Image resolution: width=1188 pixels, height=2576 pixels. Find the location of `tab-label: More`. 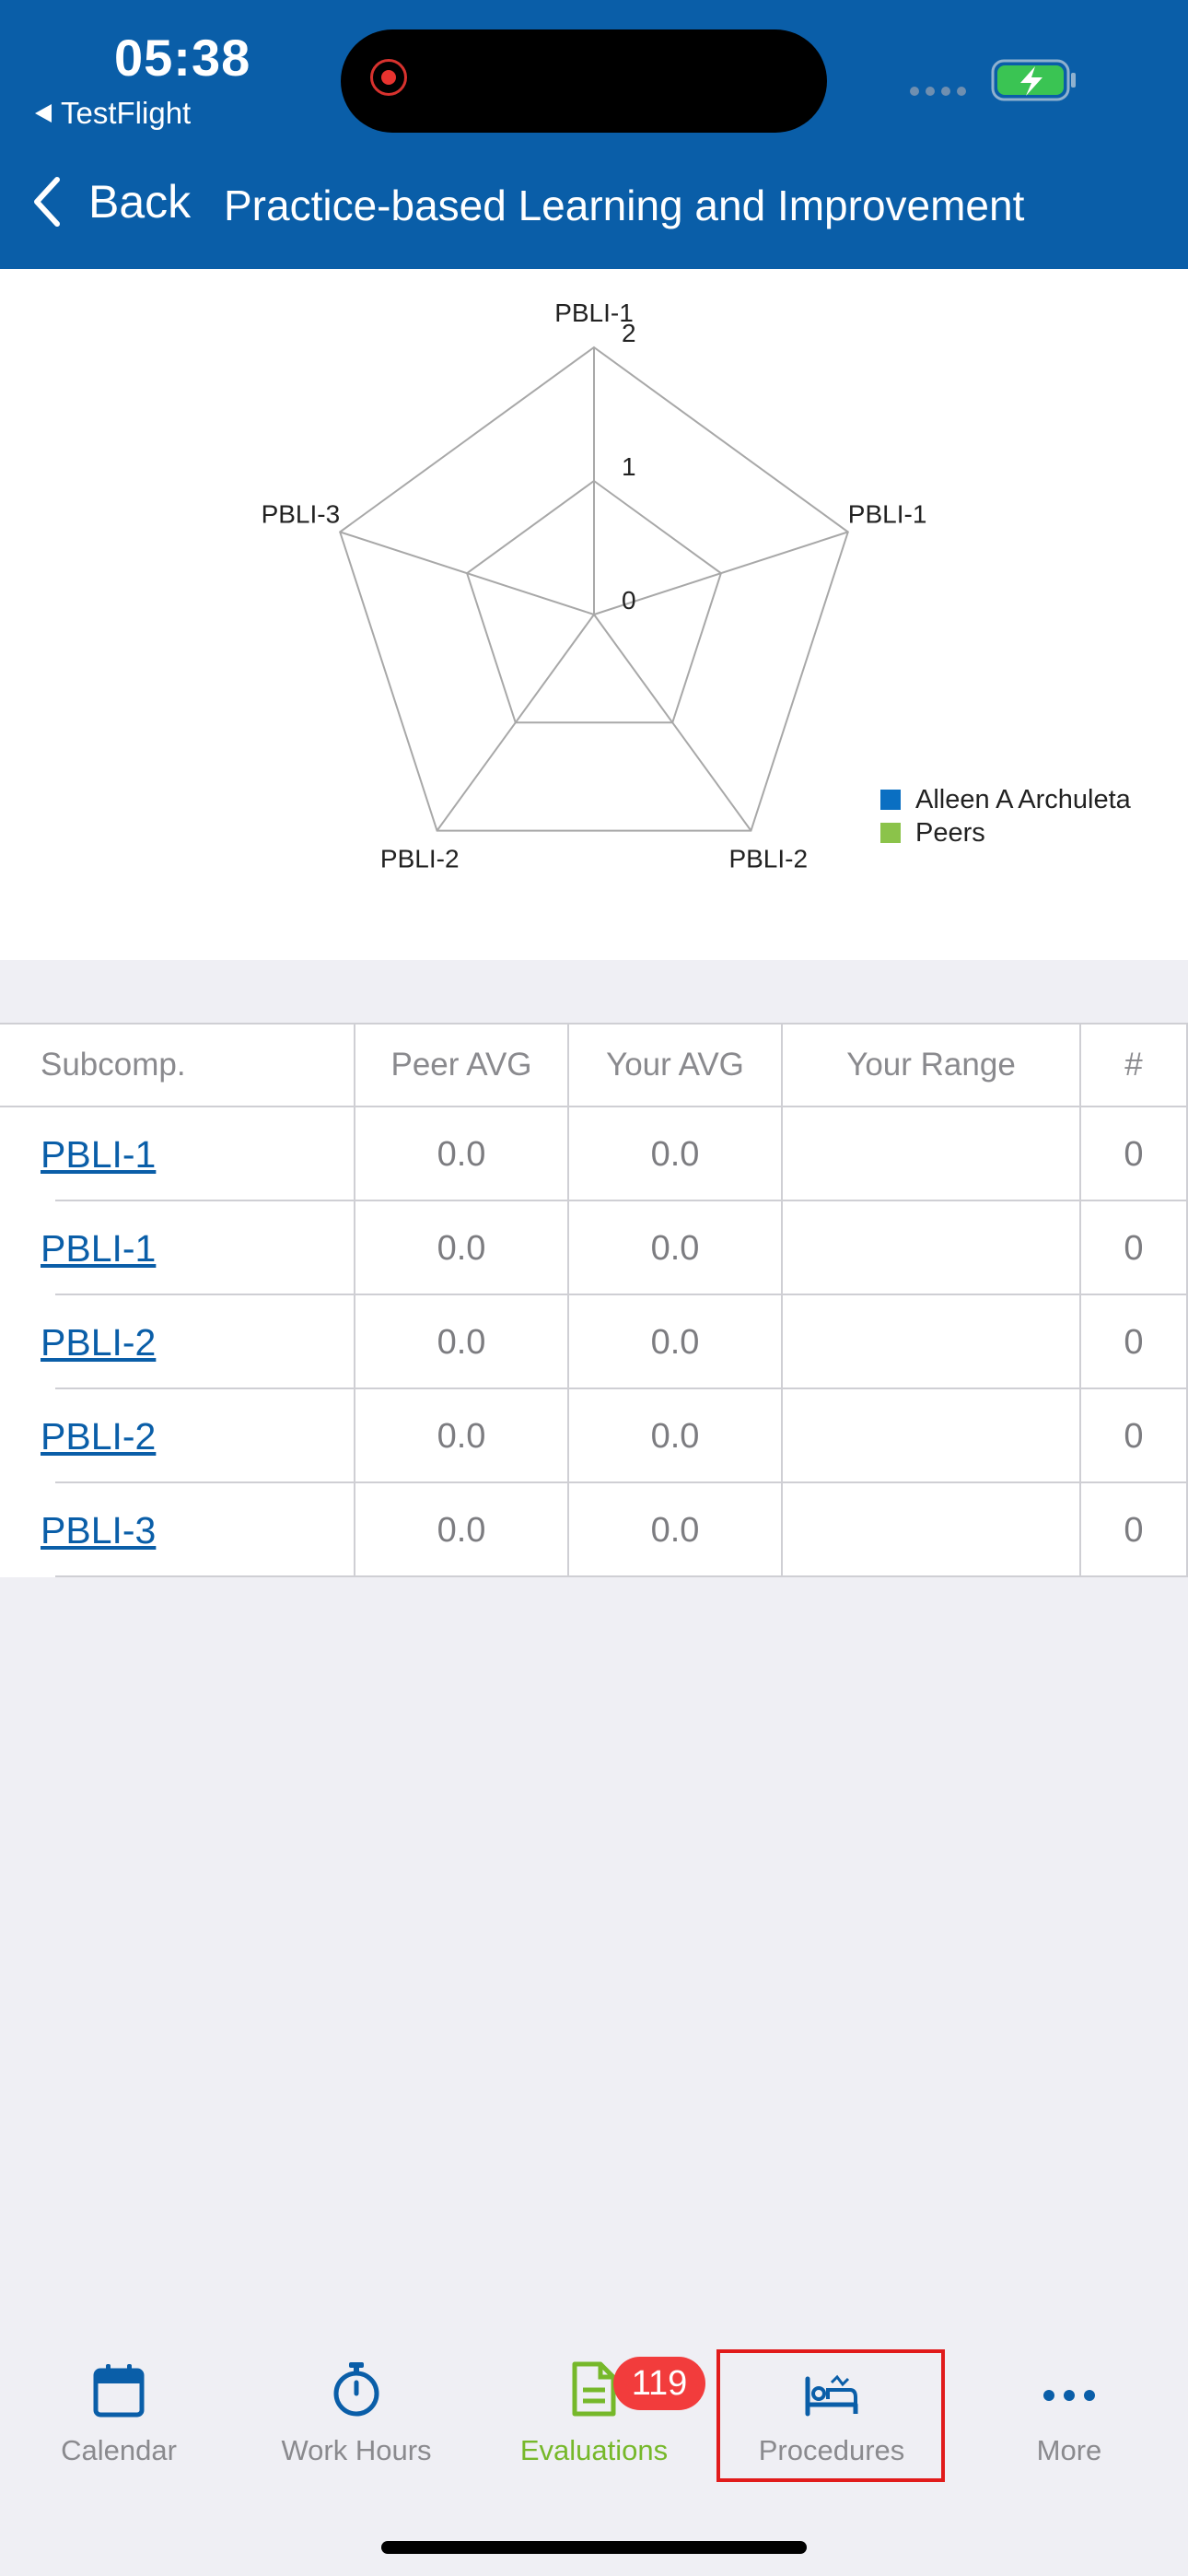

tab-label: More is located at coordinates (1069, 2450).